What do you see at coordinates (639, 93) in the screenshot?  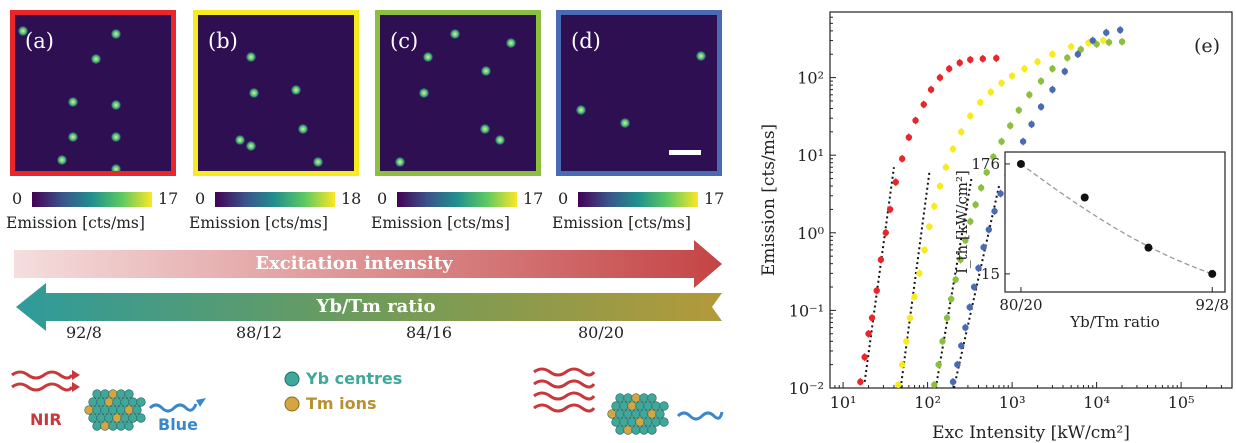 I see `emission-image-panel: (d)` at bounding box center [639, 93].